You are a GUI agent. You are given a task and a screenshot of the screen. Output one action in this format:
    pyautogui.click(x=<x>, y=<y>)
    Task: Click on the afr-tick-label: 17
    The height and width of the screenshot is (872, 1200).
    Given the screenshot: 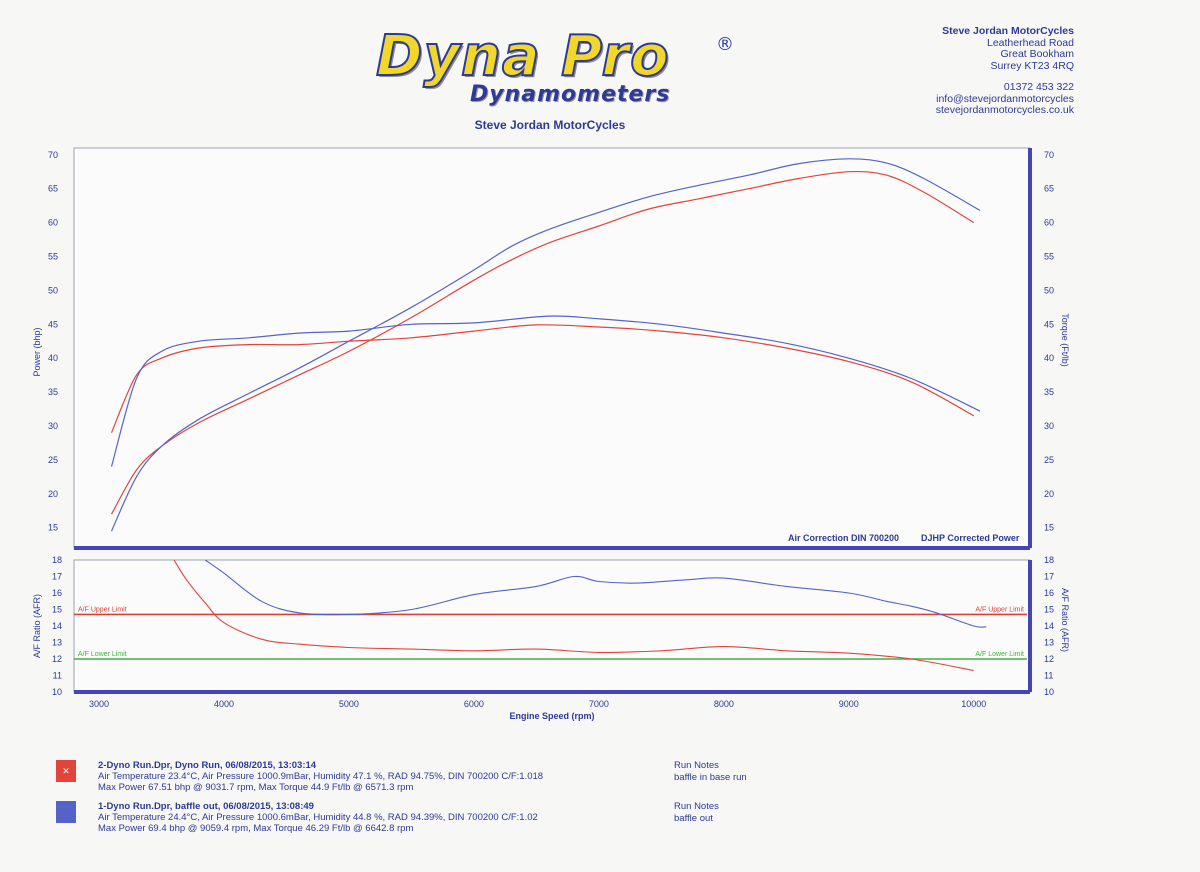 What is the action you would take?
    pyautogui.click(x=57, y=577)
    